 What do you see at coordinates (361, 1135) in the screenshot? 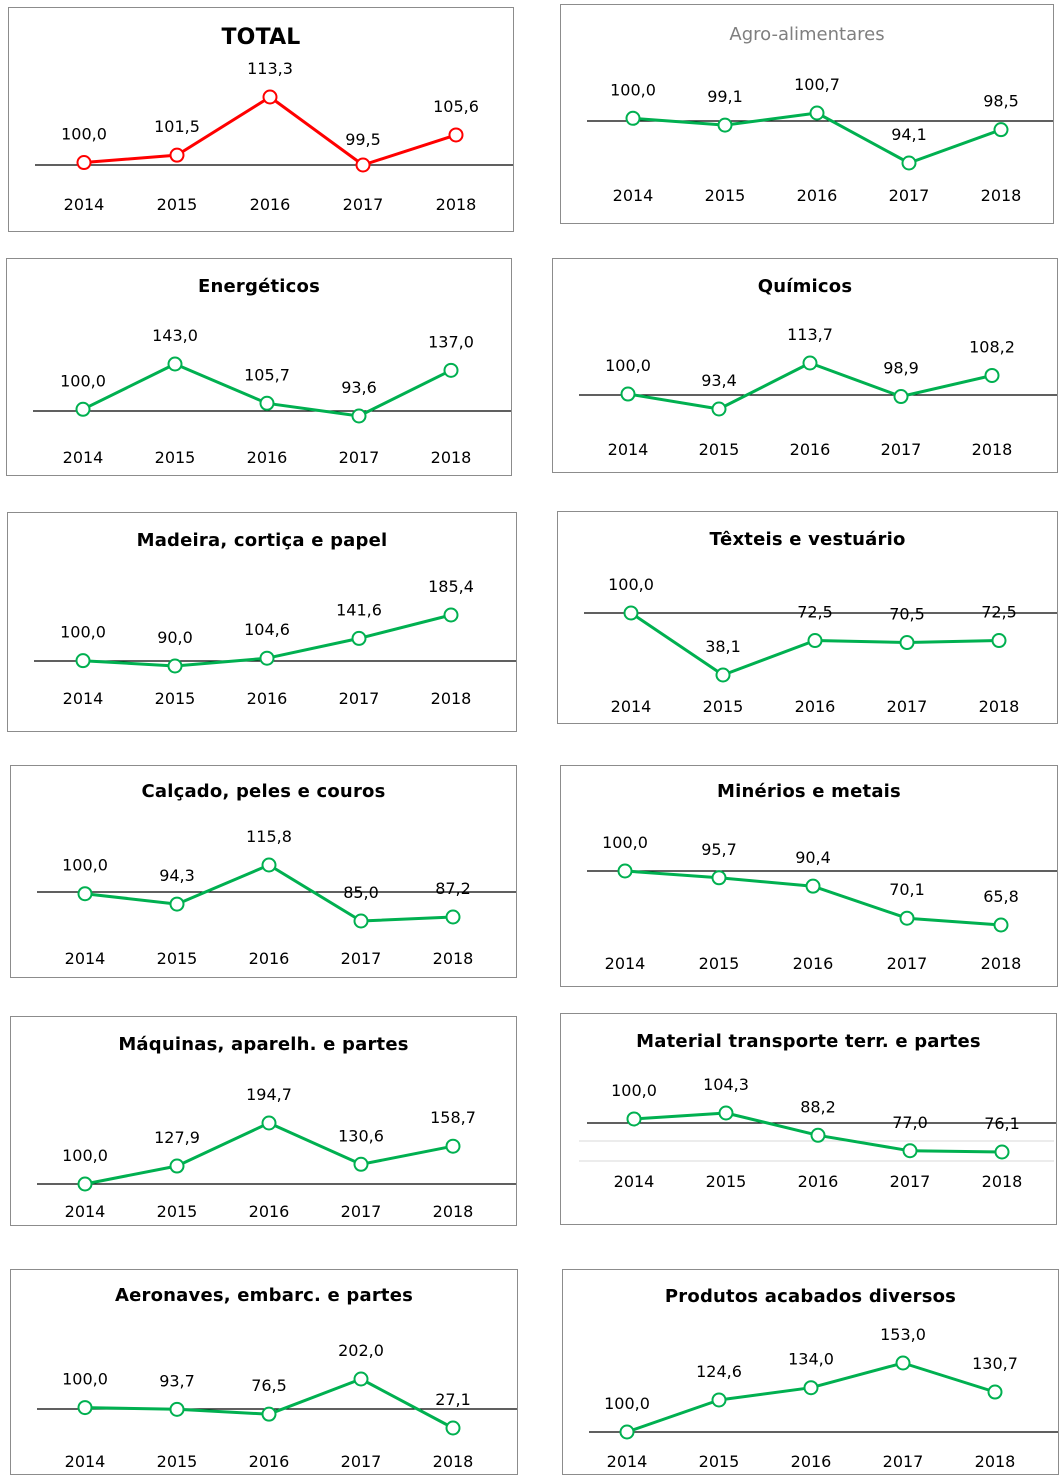
I see `data-label: 130,6` at bounding box center [361, 1135].